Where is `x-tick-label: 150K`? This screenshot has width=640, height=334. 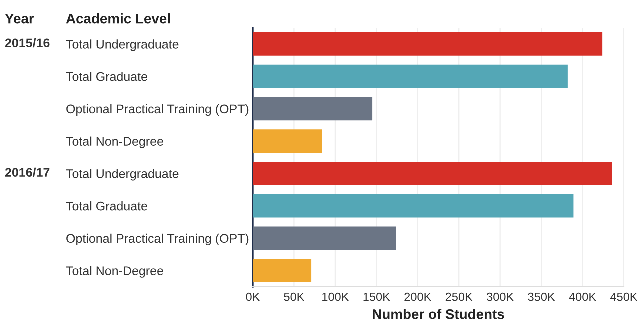
x-tick-label: 150K is located at coordinates (377, 297).